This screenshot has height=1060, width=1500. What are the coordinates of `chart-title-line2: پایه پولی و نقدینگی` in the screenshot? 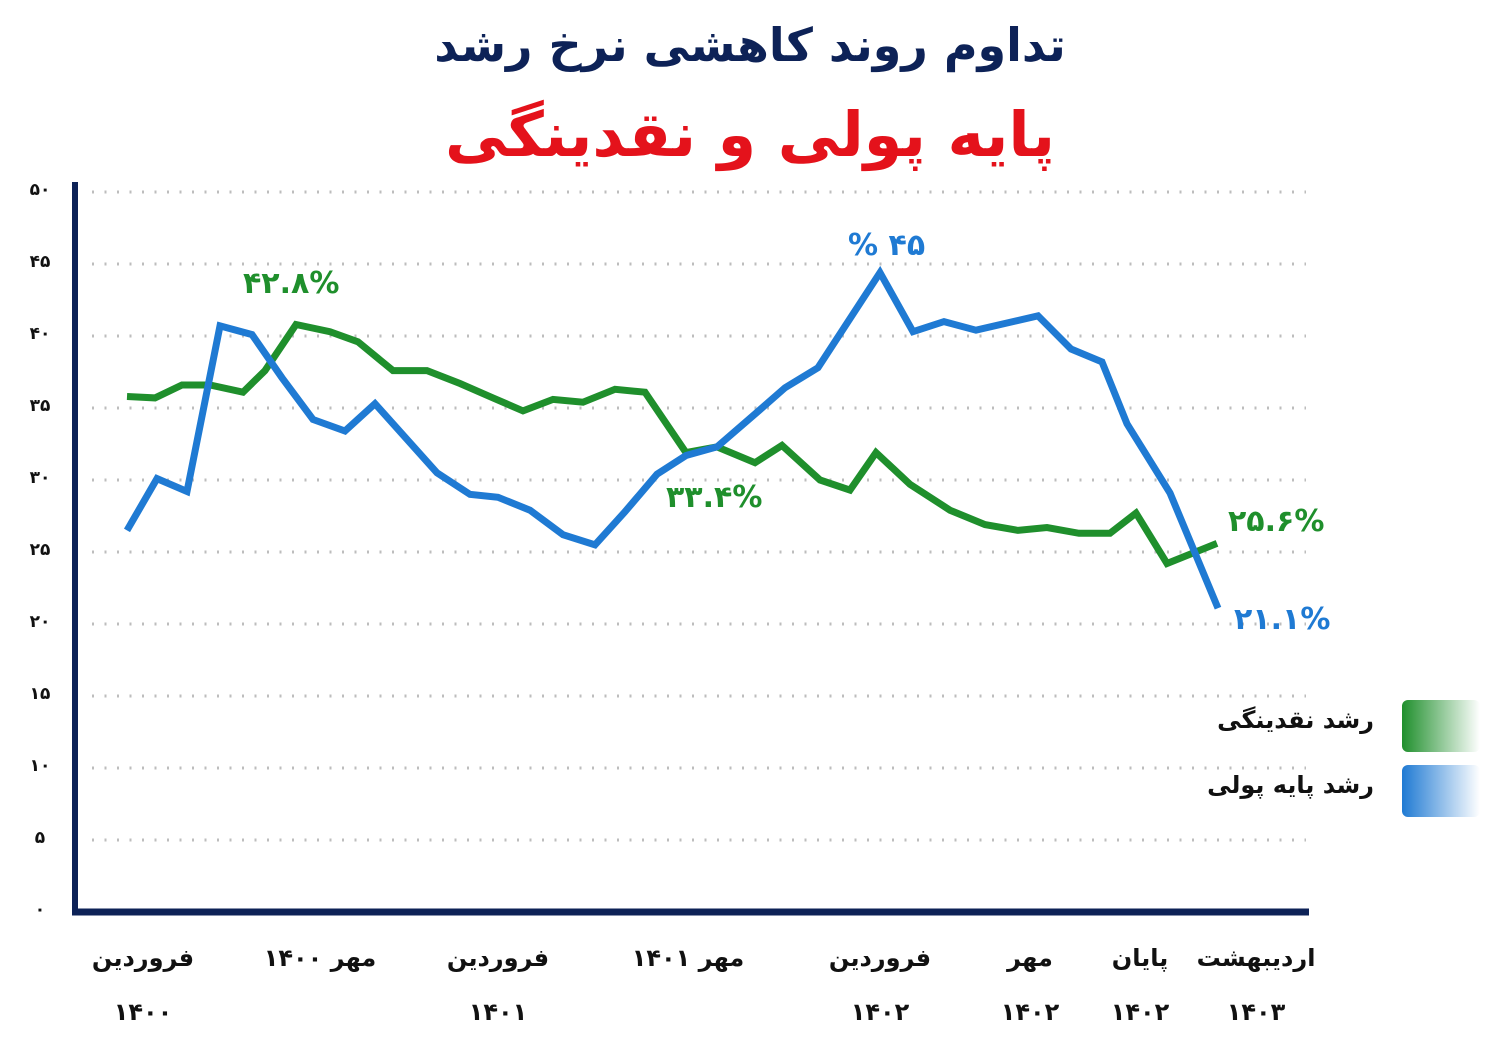 It's located at (750, 134).